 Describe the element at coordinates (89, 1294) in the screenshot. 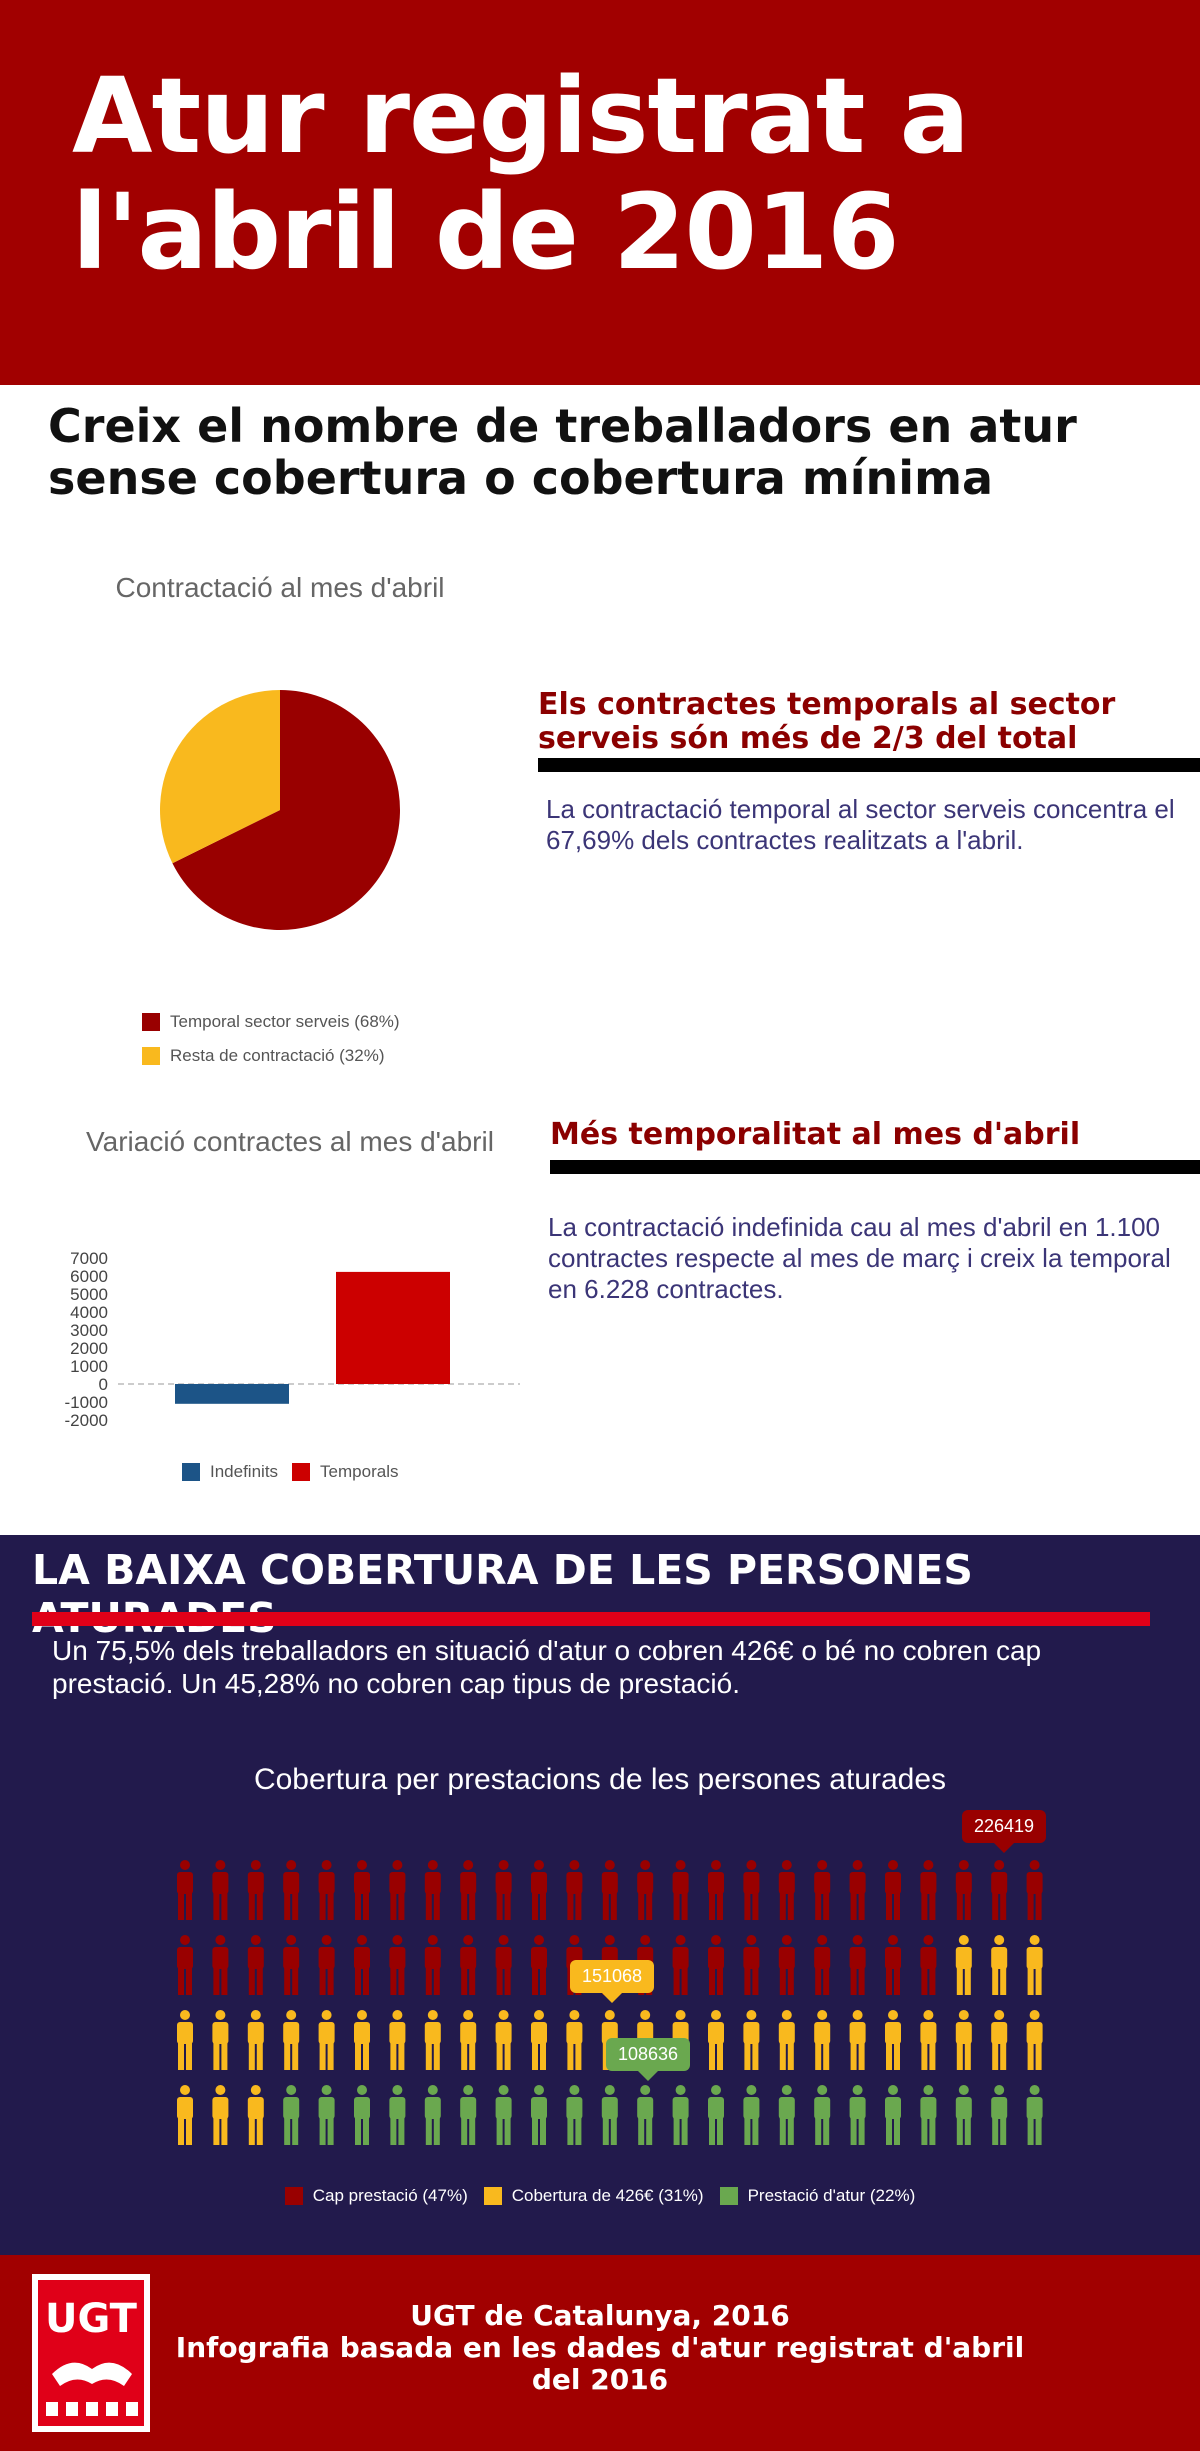

I see `y-tick-label: 5000` at that location.